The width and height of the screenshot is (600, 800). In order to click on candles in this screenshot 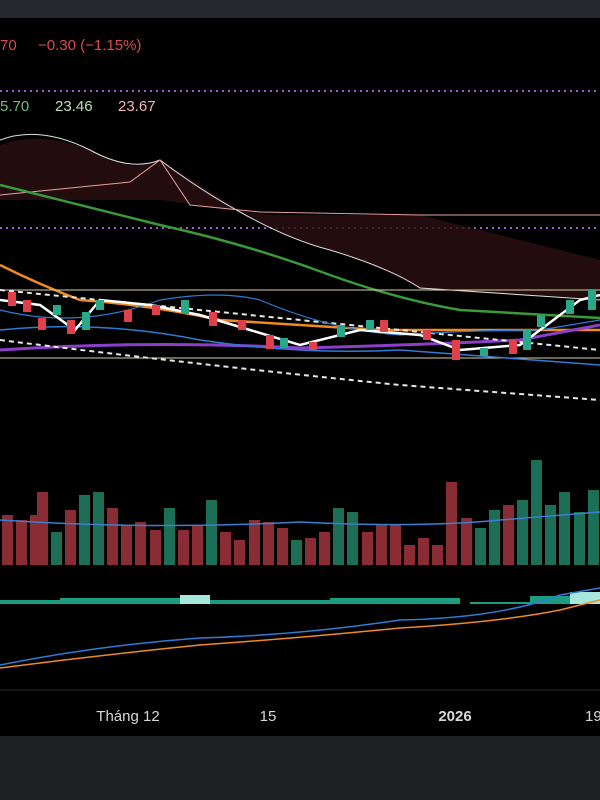, I will do `click(302, 325)`.